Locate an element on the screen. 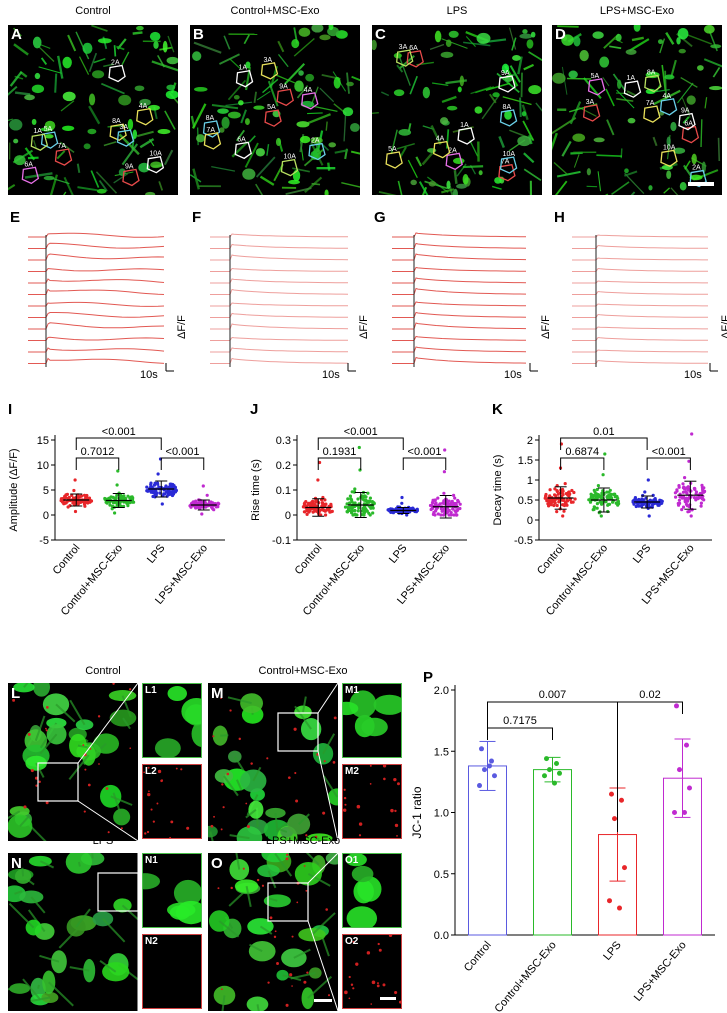 Image resolution: width=727 pixels, height=1013 pixels. roi-marker: 5A is located at coordinates (49, 137).